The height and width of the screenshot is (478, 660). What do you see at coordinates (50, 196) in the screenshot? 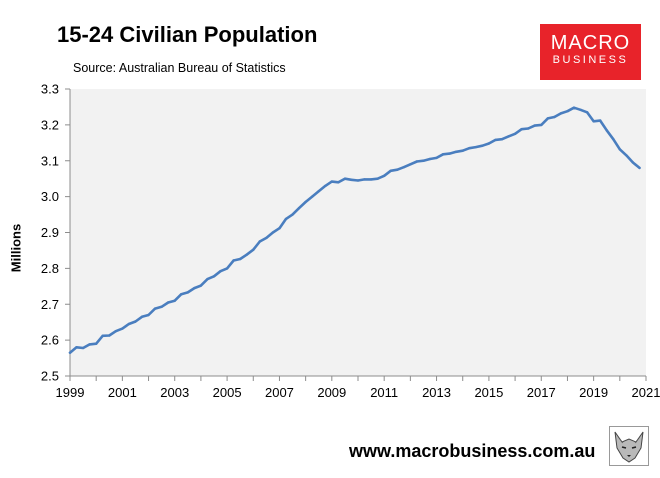
I see `y-tick-label: 3.0` at bounding box center [50, 196].